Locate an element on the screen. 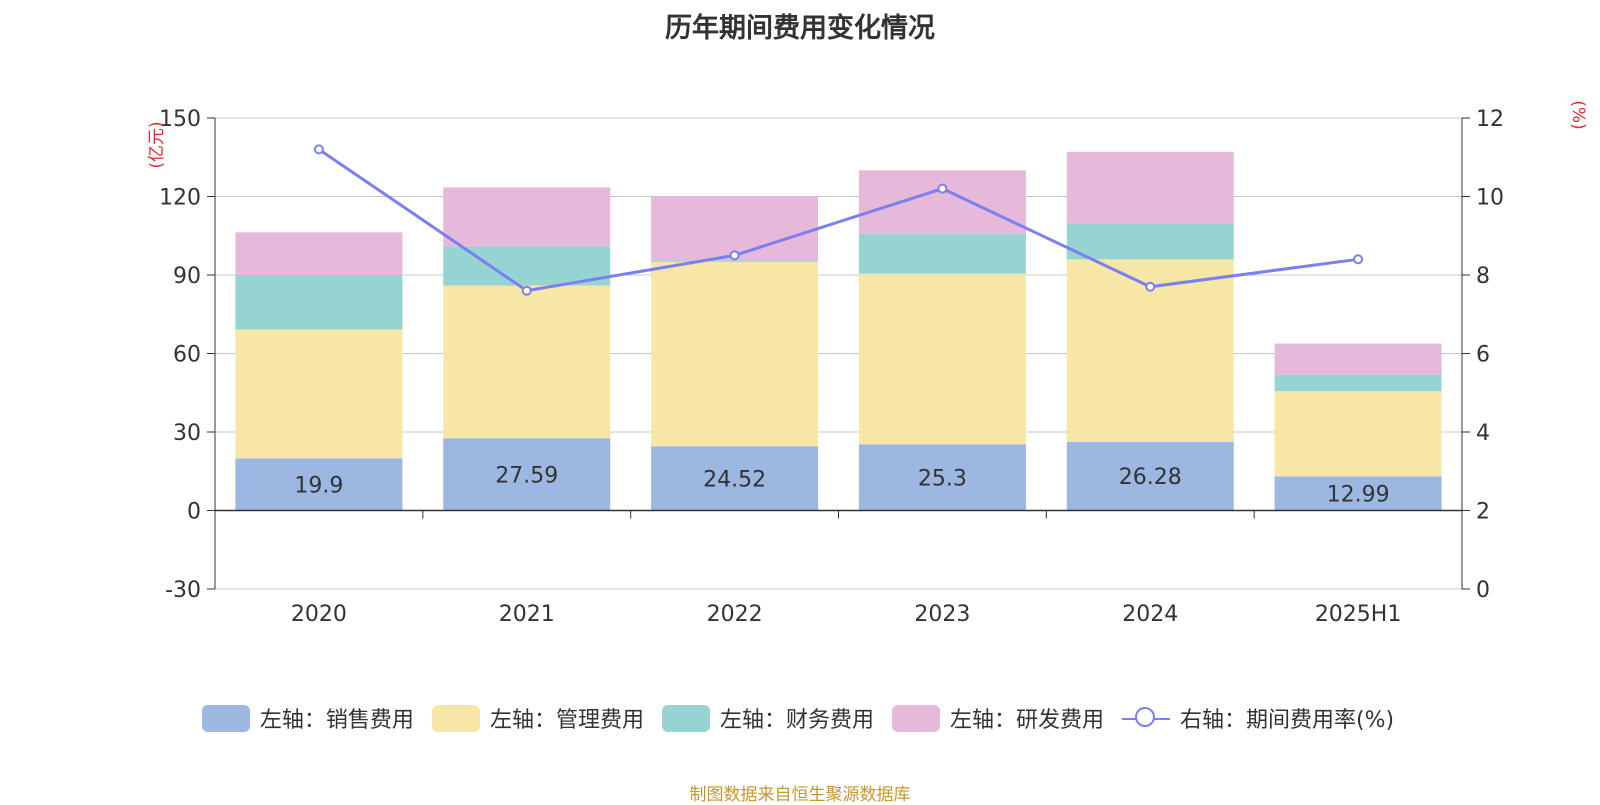  right-axis-tick-label: 6 is located at coordinates (1483, 355).